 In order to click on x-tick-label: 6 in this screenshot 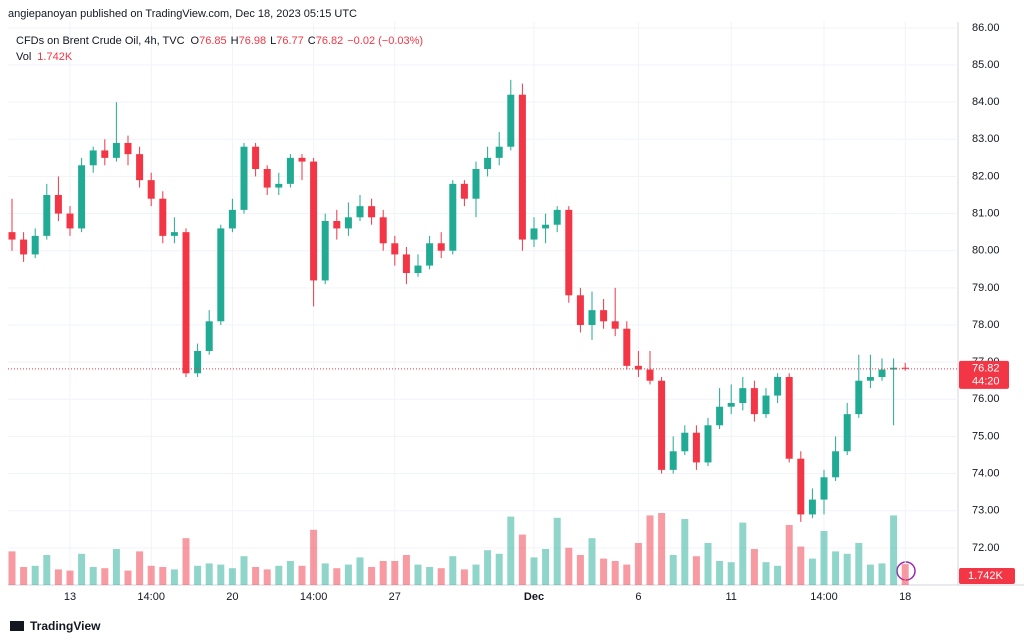, I will do `click(638, 597)`.